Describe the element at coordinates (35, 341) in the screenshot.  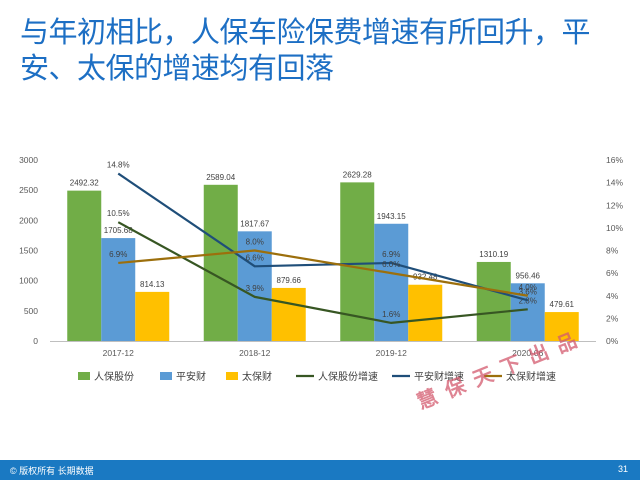
I see `y-left-tick-label: 0` at that location.